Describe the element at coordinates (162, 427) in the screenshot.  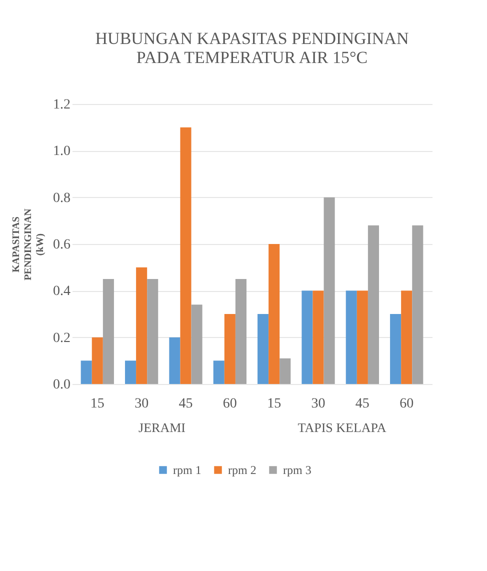
I see `text: JERAMI` at that location.